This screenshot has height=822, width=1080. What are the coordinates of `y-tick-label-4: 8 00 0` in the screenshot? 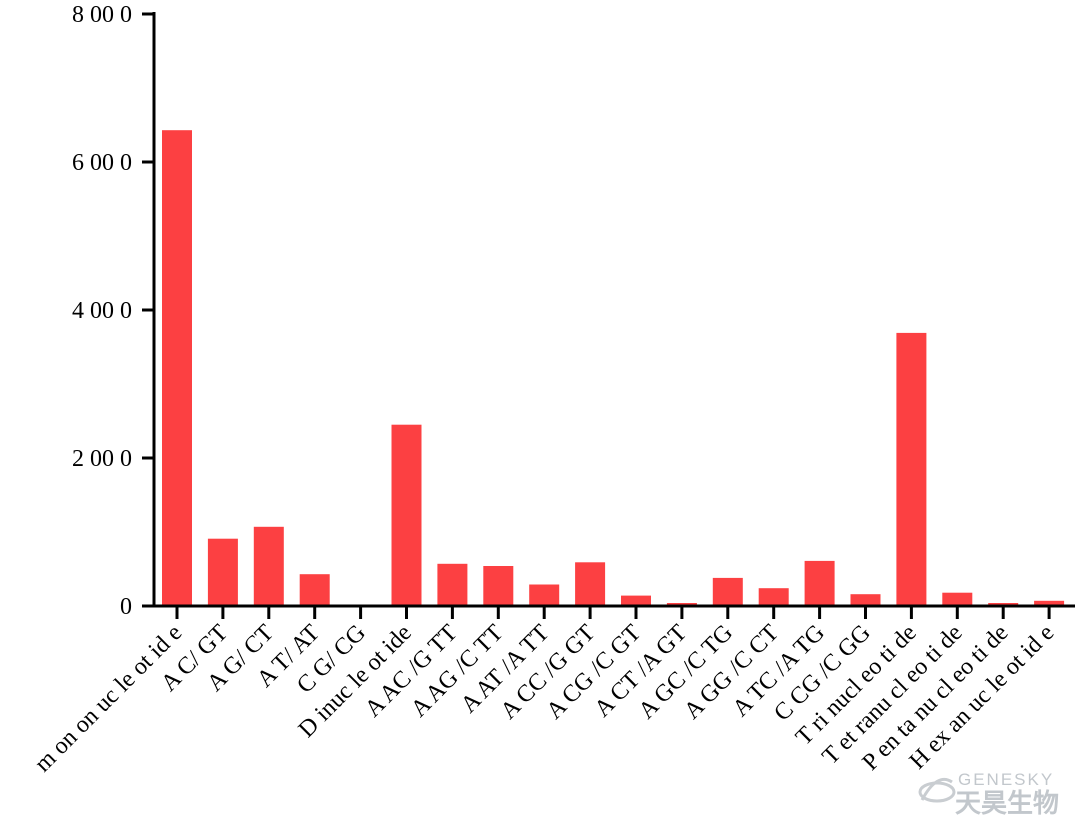 It's located at (102, 15).